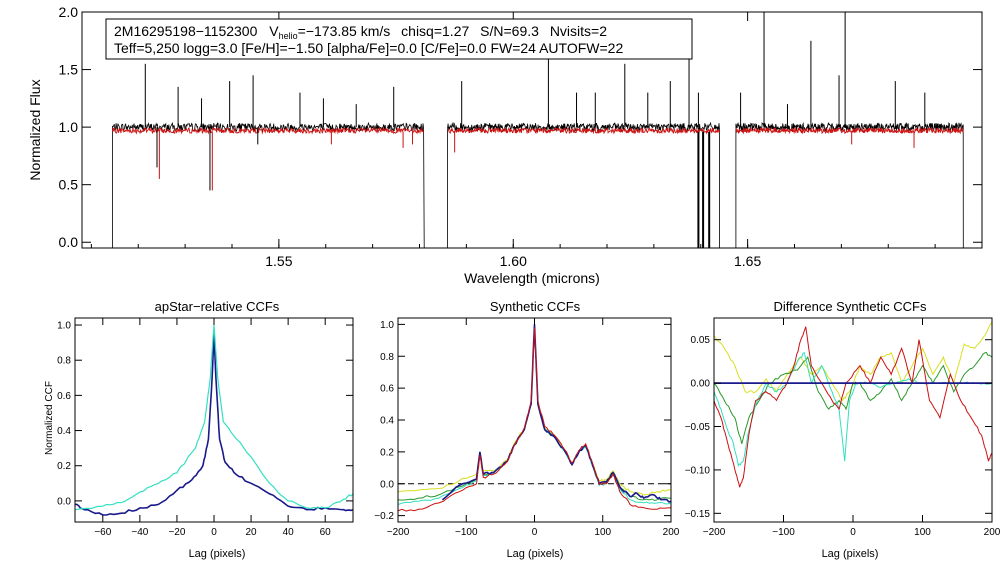 The image size is (1008, 576). I want to click on spectrum-legend-box, so click(399, 39).